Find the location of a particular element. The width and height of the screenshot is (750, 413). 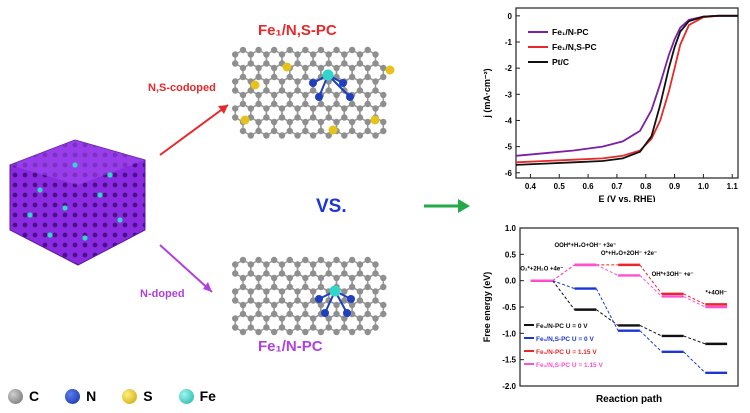

fe1-ns-pc-structure is located at coordinates (313, 92).